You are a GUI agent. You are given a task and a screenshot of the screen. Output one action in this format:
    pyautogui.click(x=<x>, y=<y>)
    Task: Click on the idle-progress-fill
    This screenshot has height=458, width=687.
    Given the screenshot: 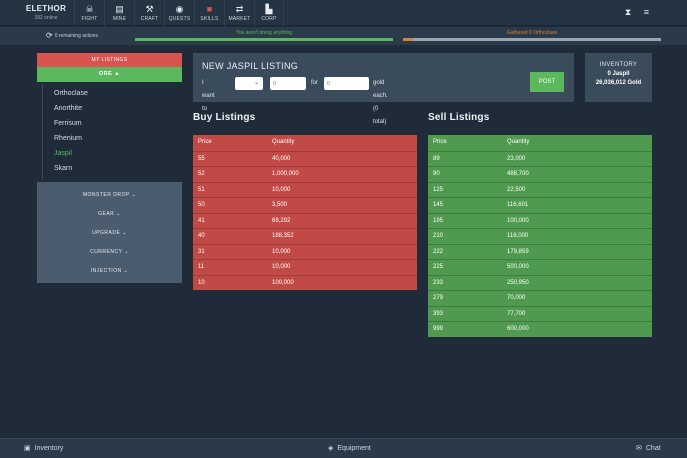 What is the action you would take?
    pyautogui.click(x=264, y=39)
    